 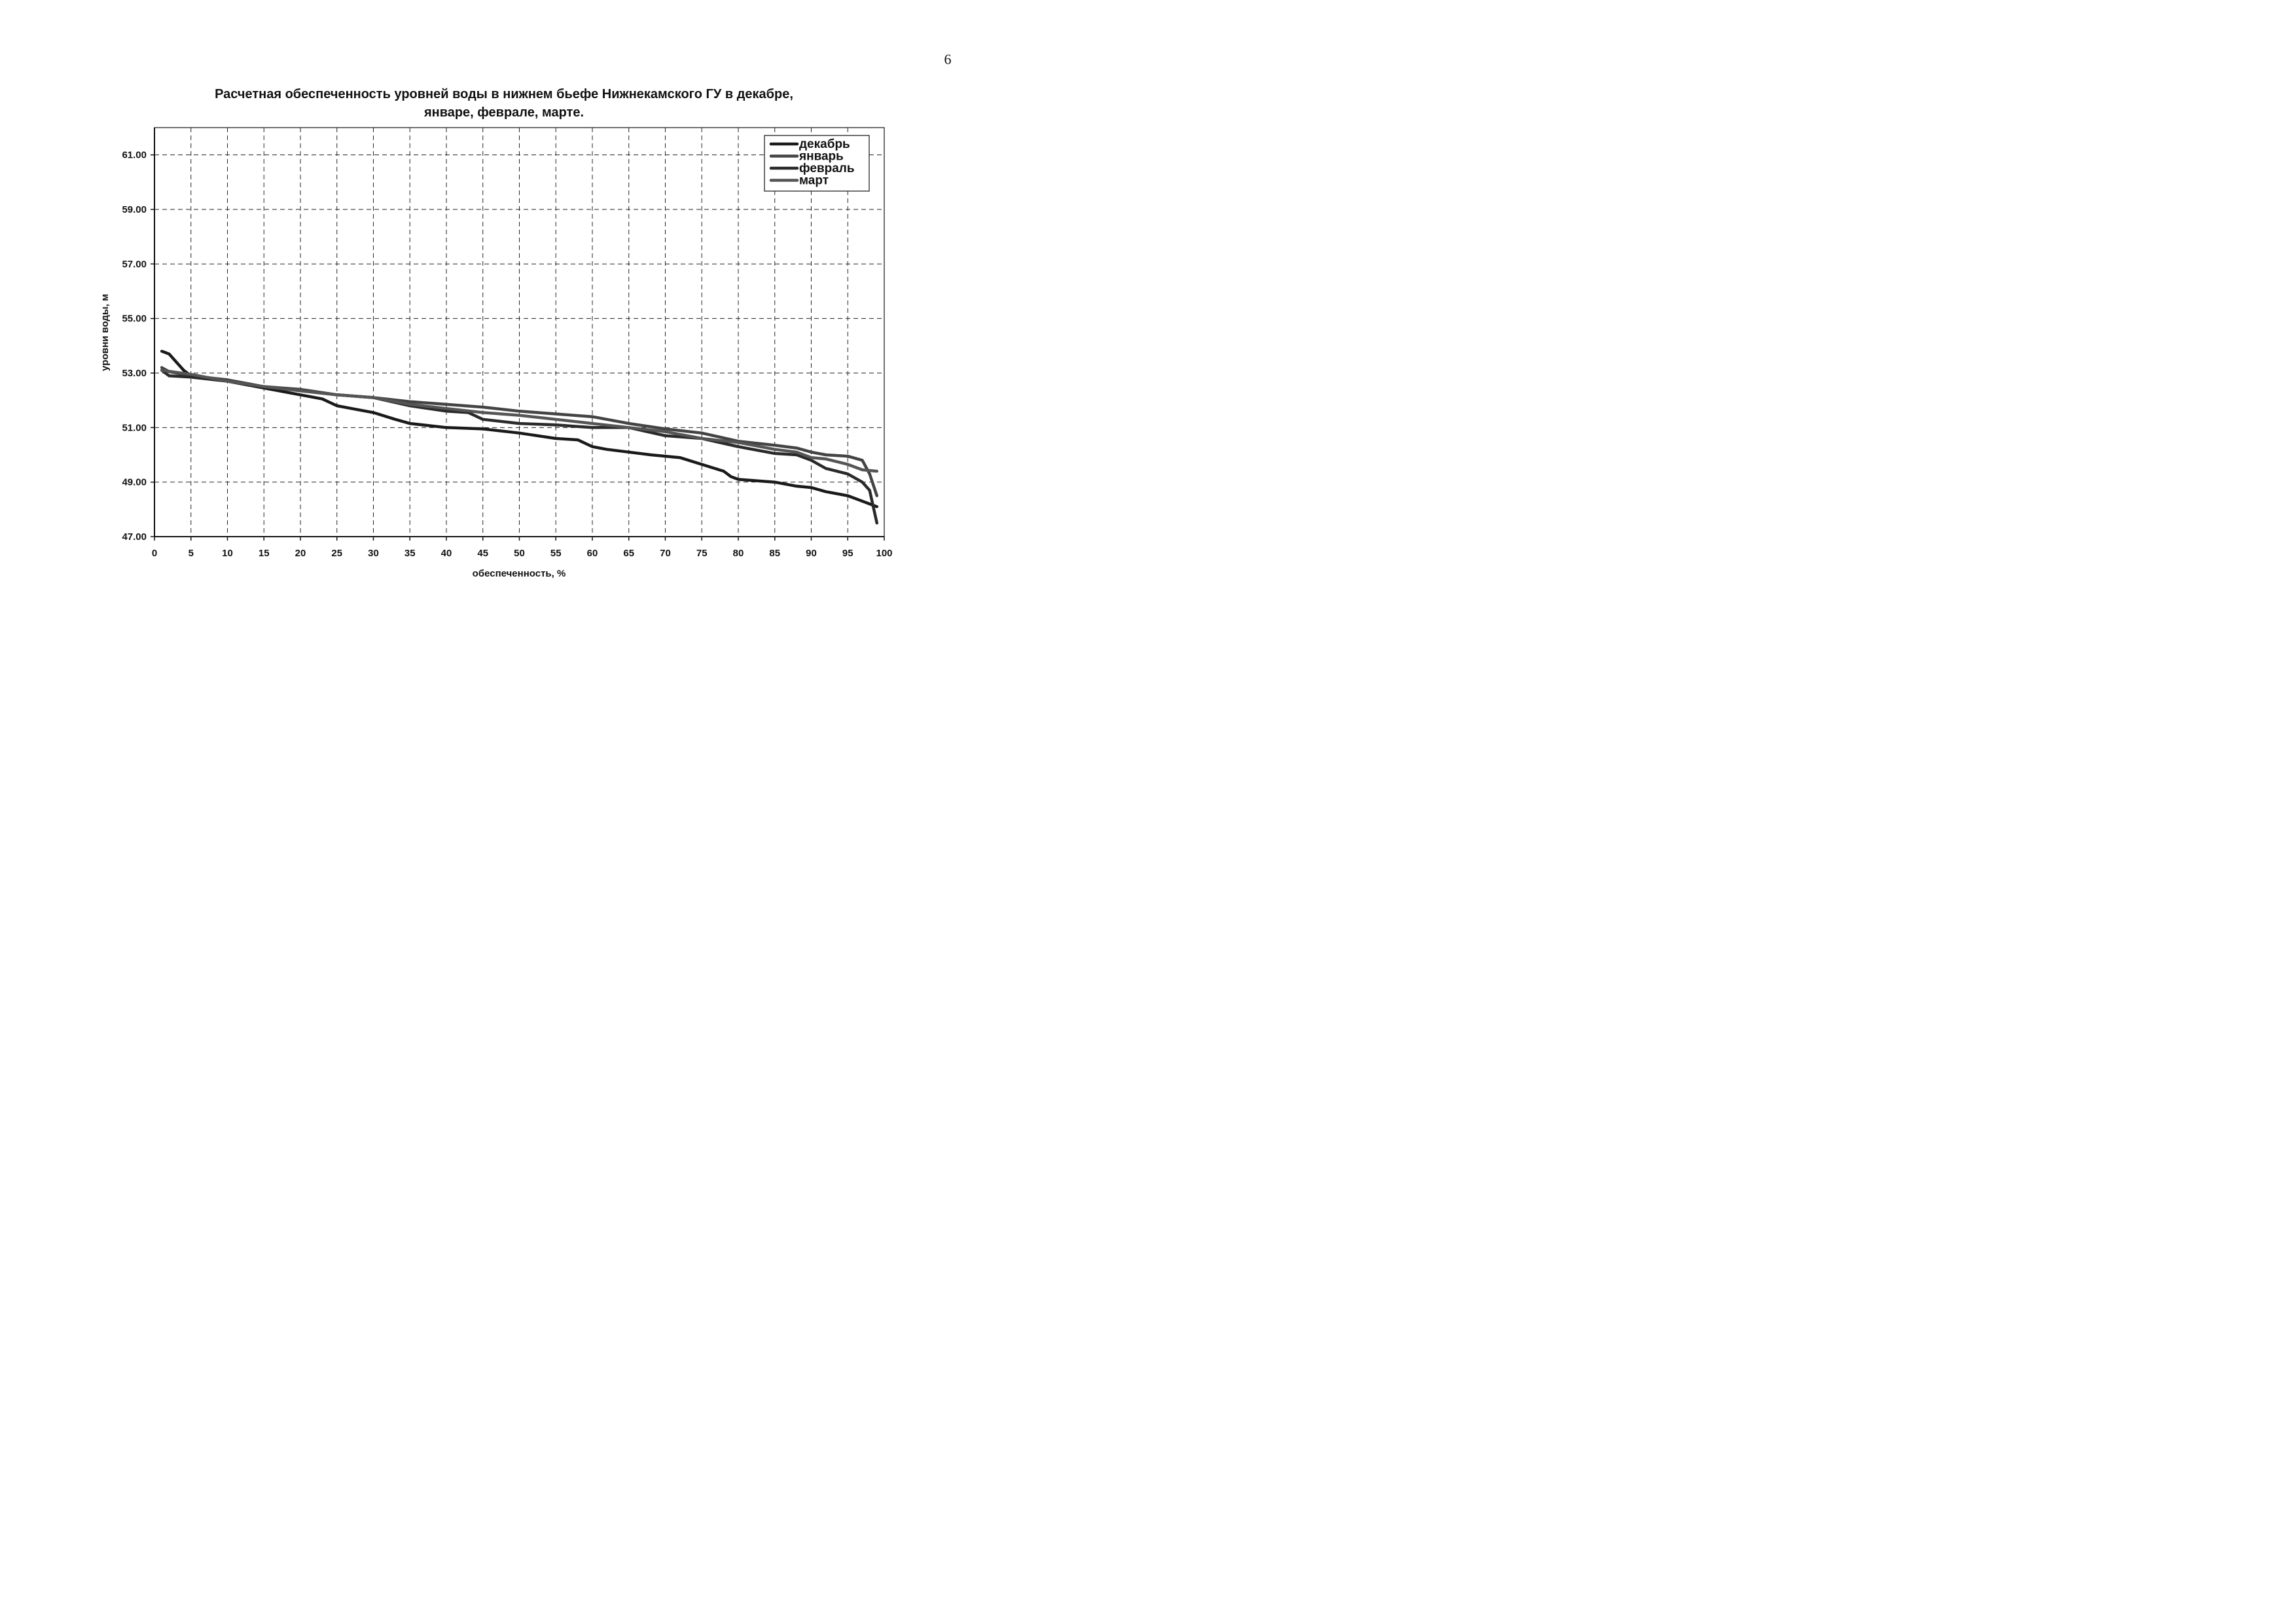 I want to click on x-tick-label: 70, so click(x=665, y=553).